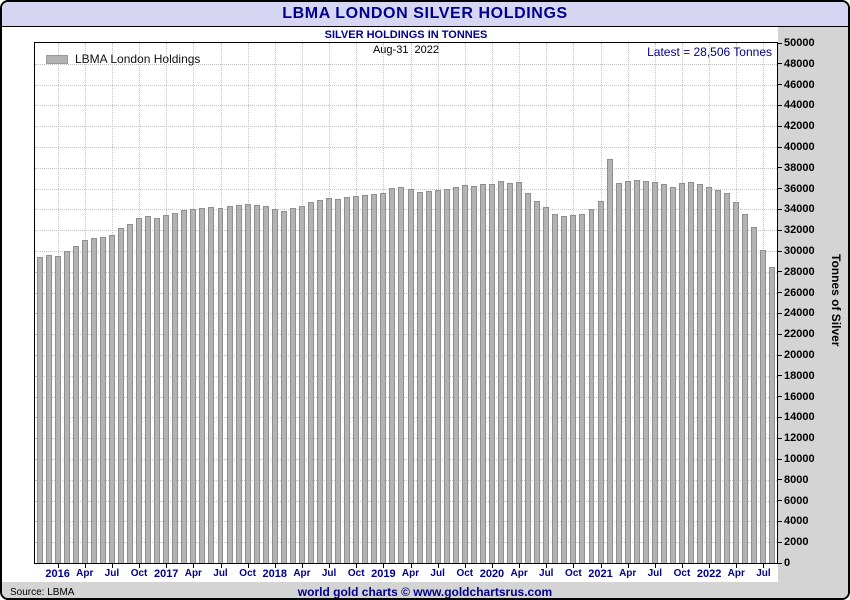 The height and width of the screenshot is (600, 850). I want to click on y-axis-title: Tonnes of Silver, so click(836, 300).